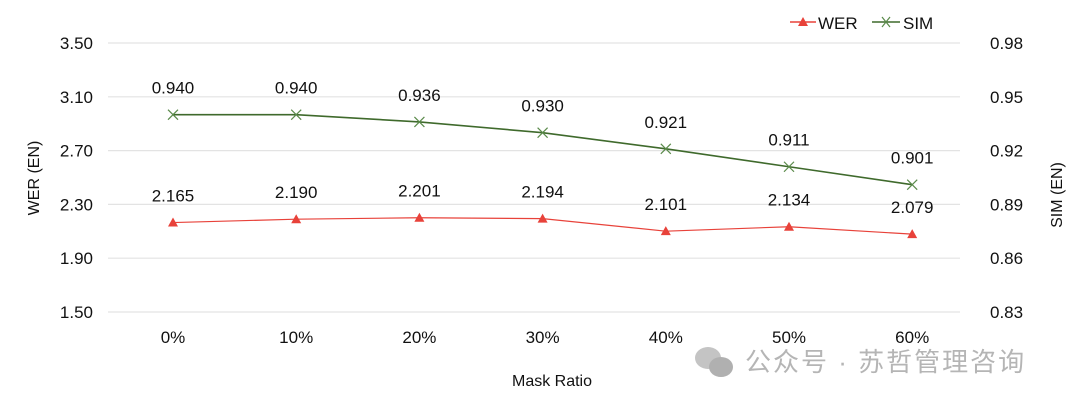 This screenshot has height=405, width=1080. I want to click on data-label-wer: 2.194, so click(542, 192).